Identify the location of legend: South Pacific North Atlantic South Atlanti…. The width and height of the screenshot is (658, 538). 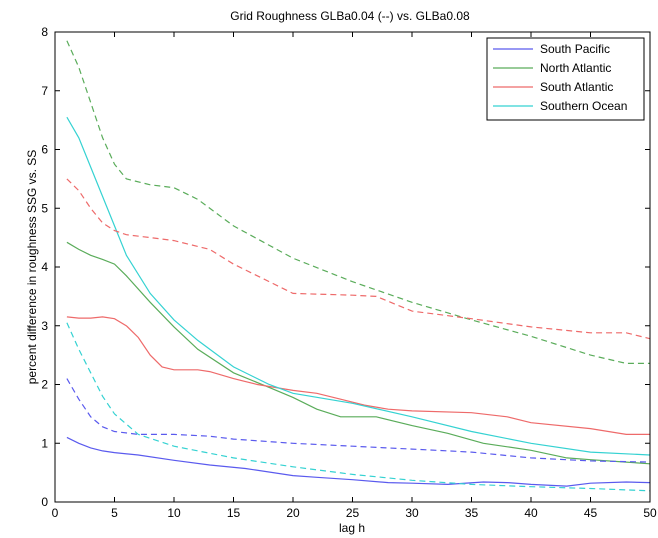
(565, 79).